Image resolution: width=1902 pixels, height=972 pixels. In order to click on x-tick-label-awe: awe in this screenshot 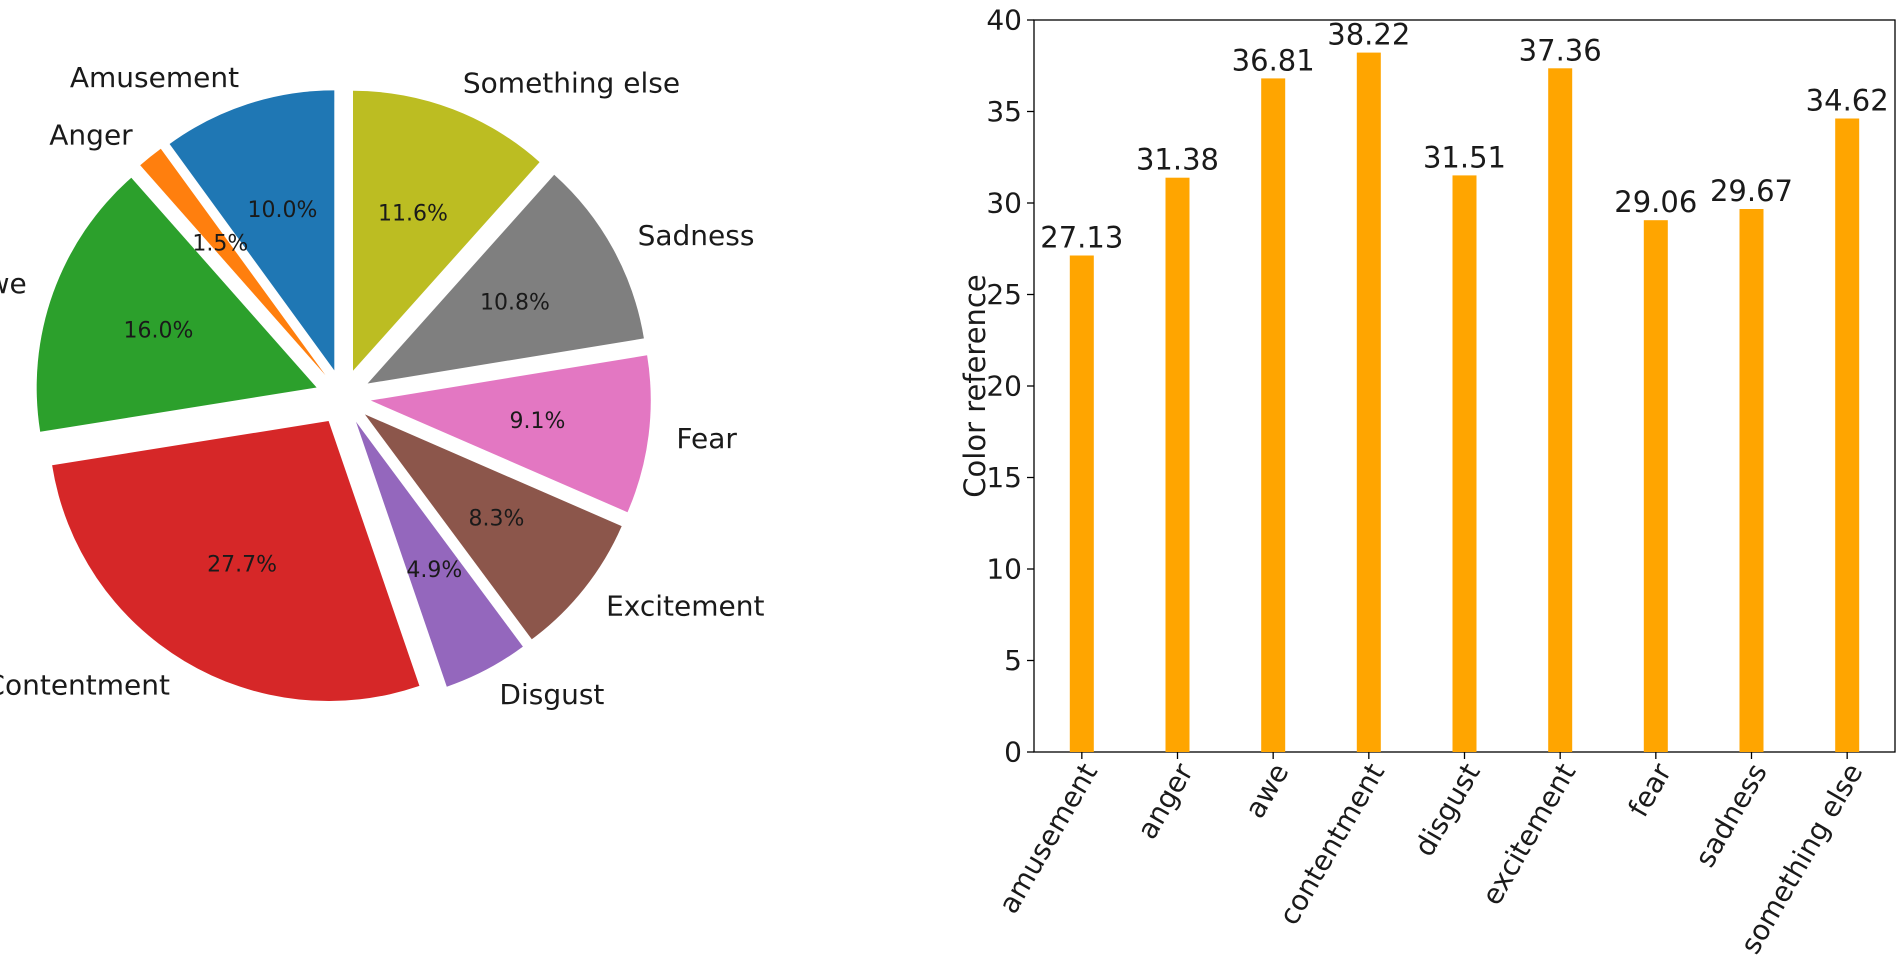, I will do `click(1266, 791)`.